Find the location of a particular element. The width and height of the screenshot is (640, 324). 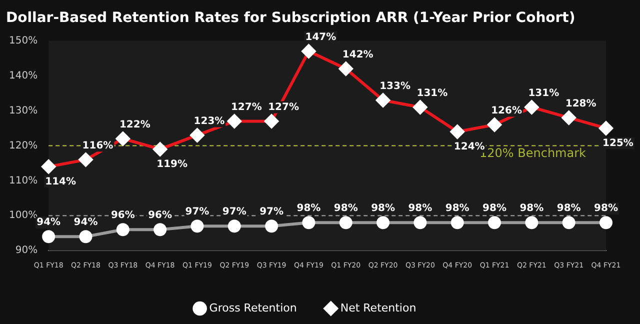

legend-label: Gross Retention is located at coordinates (253, 307).